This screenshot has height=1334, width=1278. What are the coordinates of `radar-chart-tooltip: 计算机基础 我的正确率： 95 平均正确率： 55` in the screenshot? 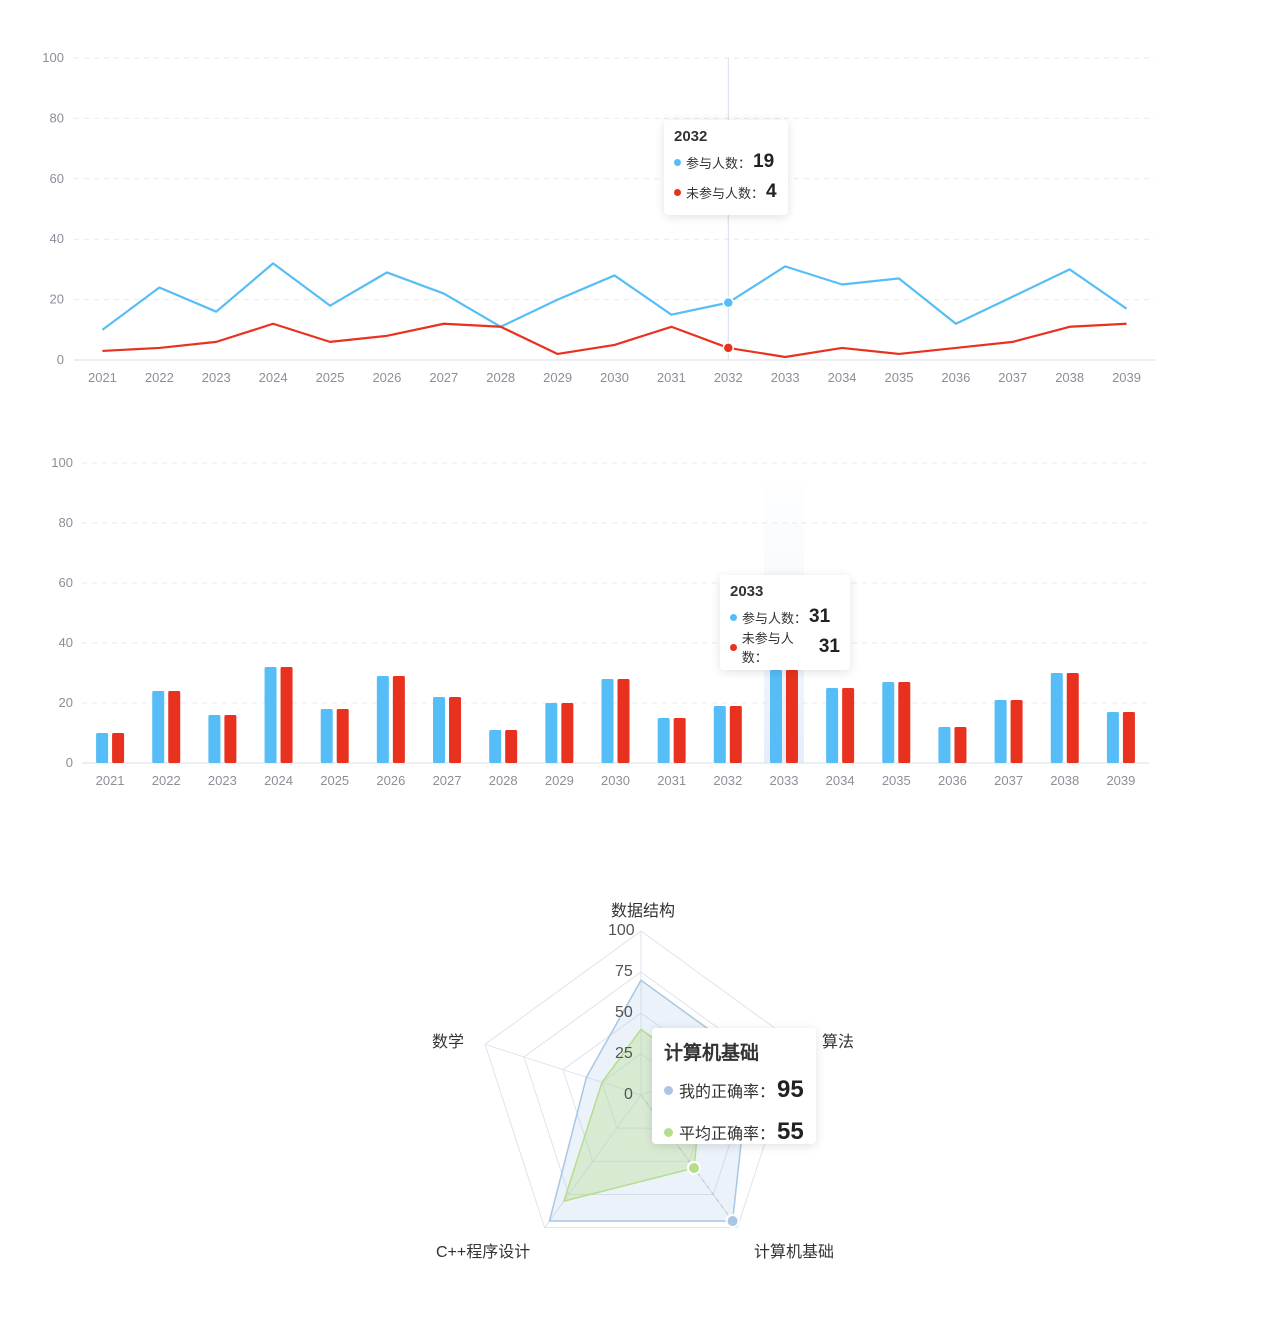 It's located at (734, 1086).